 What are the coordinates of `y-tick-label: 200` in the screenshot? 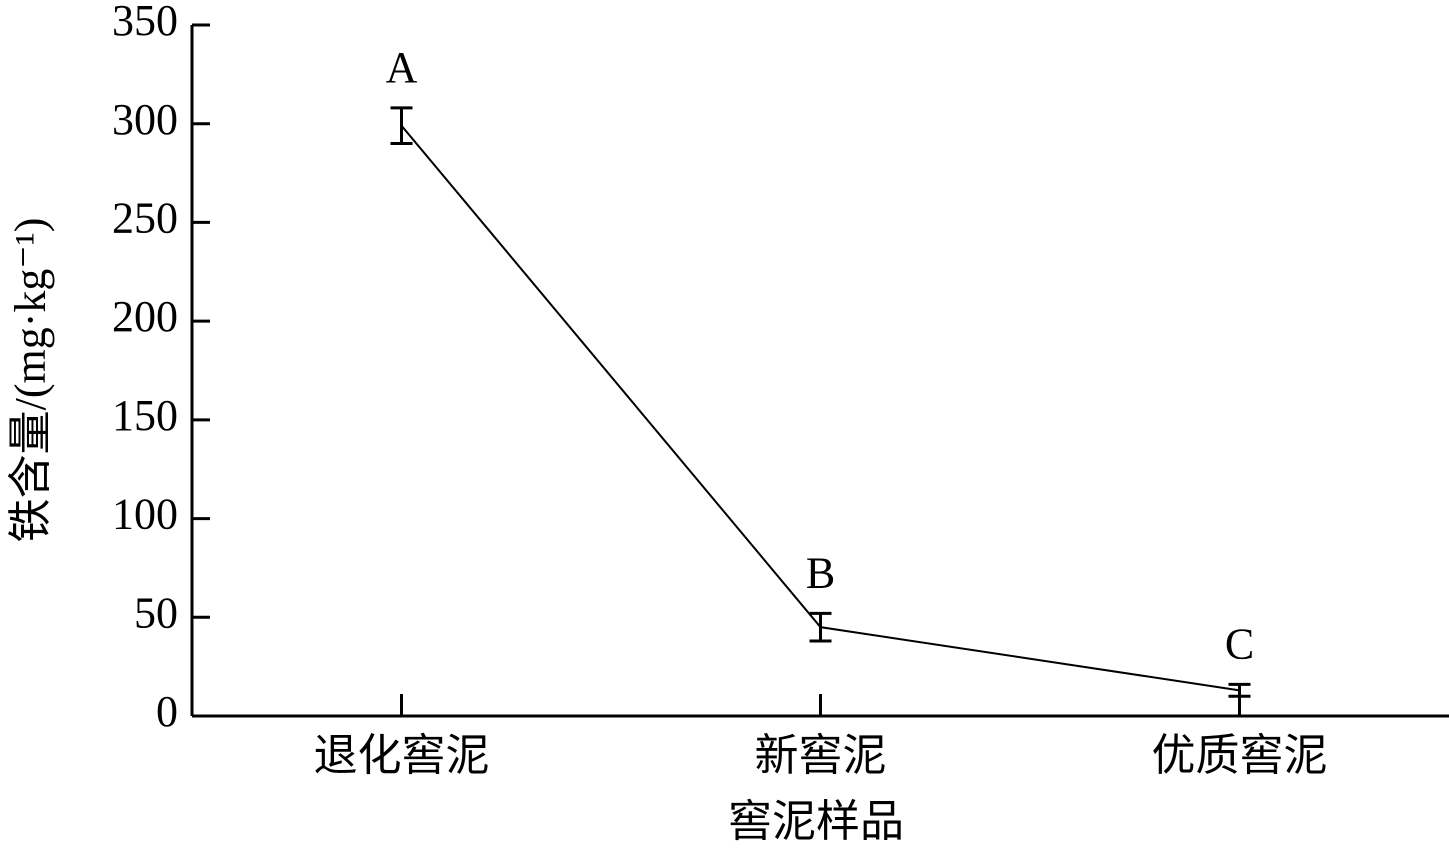 It's located at (145, 316).